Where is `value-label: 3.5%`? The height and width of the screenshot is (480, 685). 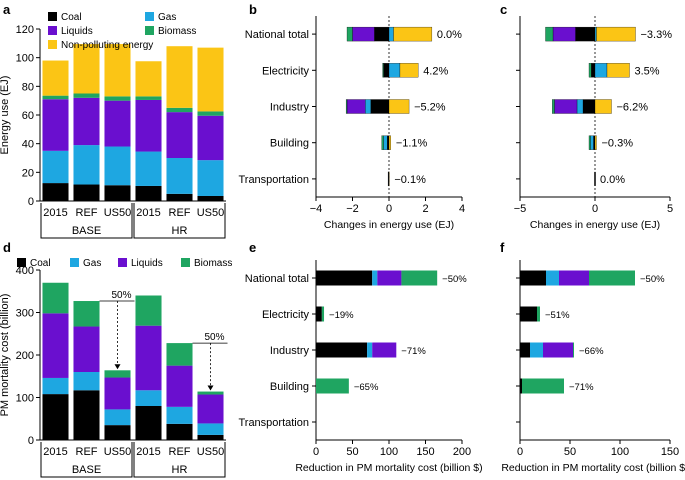
value-label: 3.5% is located at coordinates (647, 71).